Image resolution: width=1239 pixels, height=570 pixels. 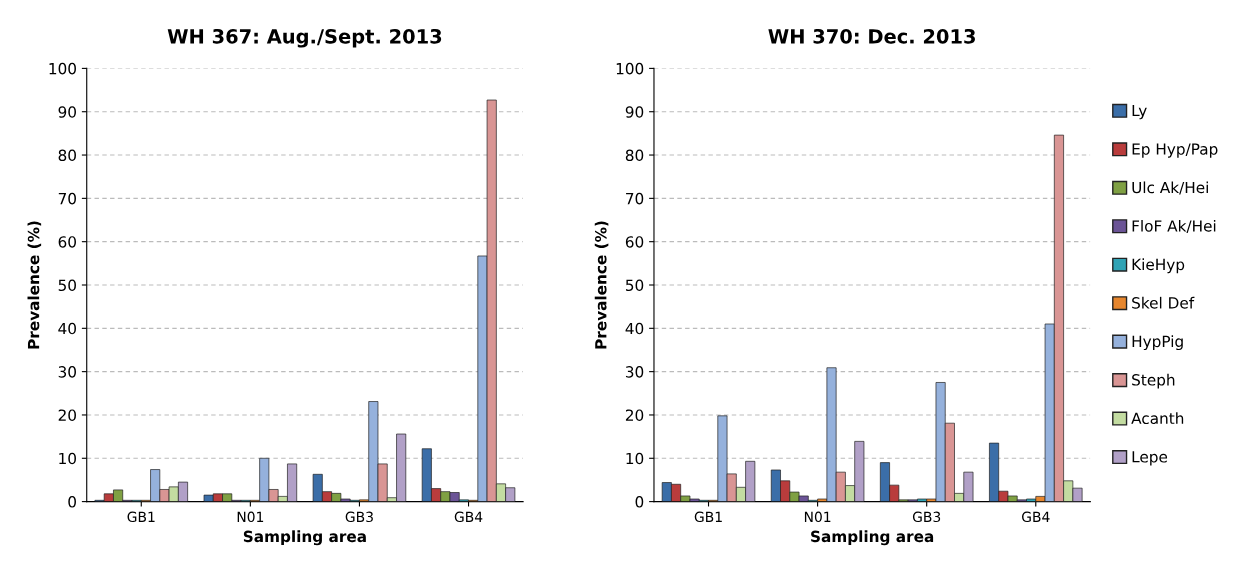 What do you see at coordinates (304, 38) in the screenshot?
I see `chart-title: WH 367: Aug./Sept. 2013` at bounding box center [304, 38].